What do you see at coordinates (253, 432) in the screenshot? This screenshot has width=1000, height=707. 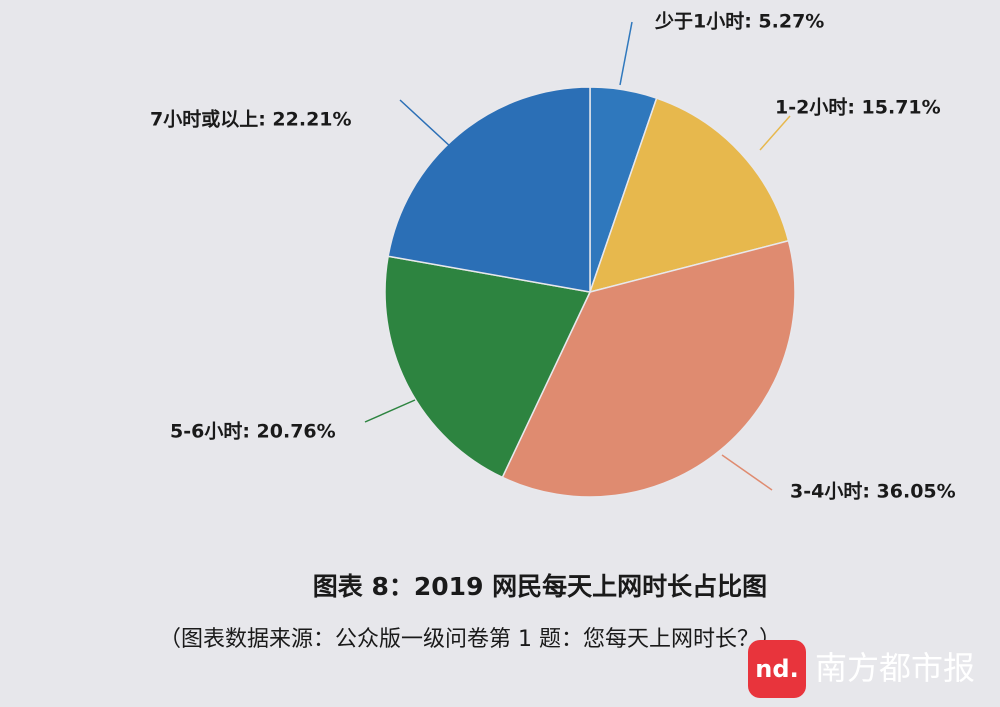 I see `slice-label: 5-6小时: 20.76%` at bounding box center [253, 432].